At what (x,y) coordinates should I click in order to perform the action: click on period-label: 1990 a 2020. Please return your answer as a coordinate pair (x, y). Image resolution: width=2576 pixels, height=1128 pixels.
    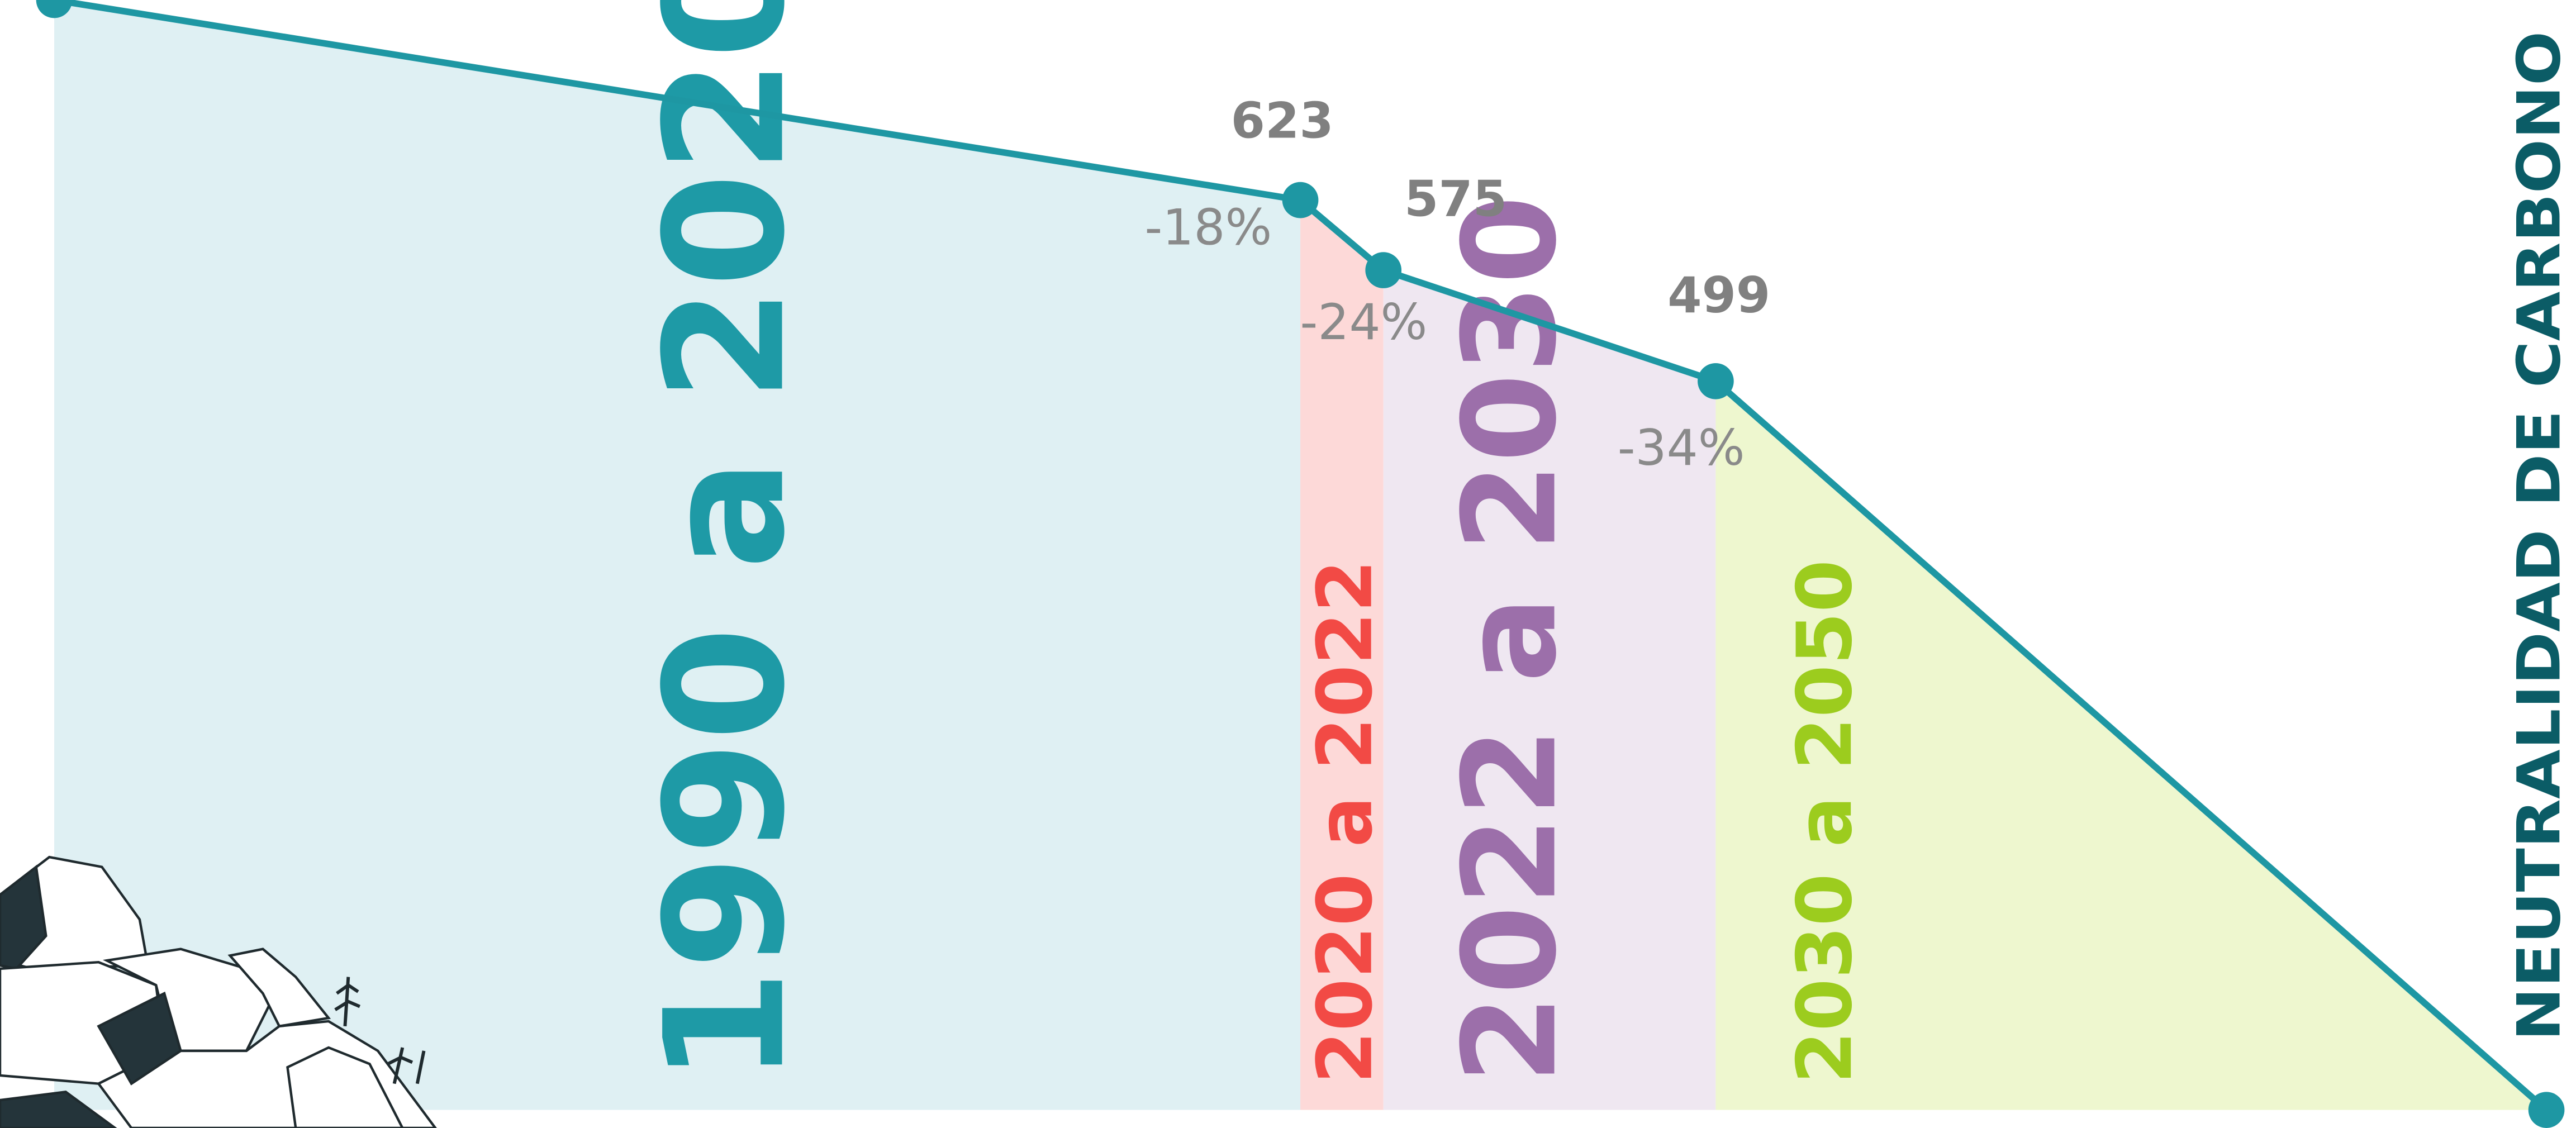
    Looking at the image, I should click on (725, 542).